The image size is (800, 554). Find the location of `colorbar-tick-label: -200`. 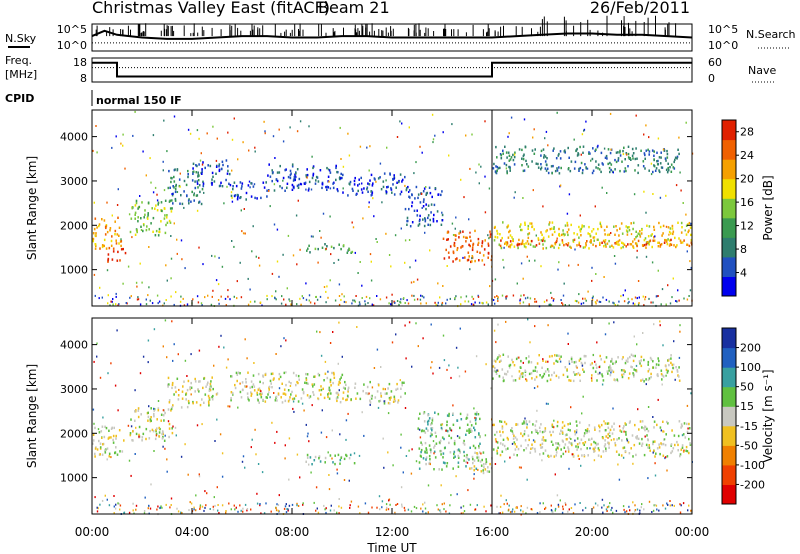

colorbar-tick-label: -200 is located at coordinates (752, 484).